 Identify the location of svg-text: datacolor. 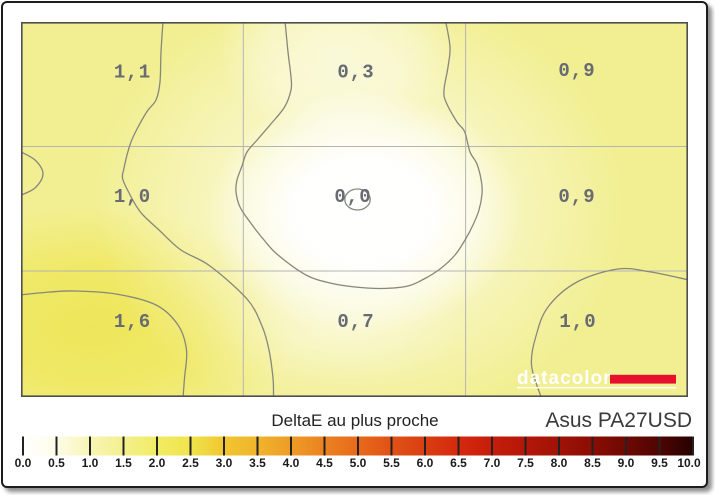
(564, 378).